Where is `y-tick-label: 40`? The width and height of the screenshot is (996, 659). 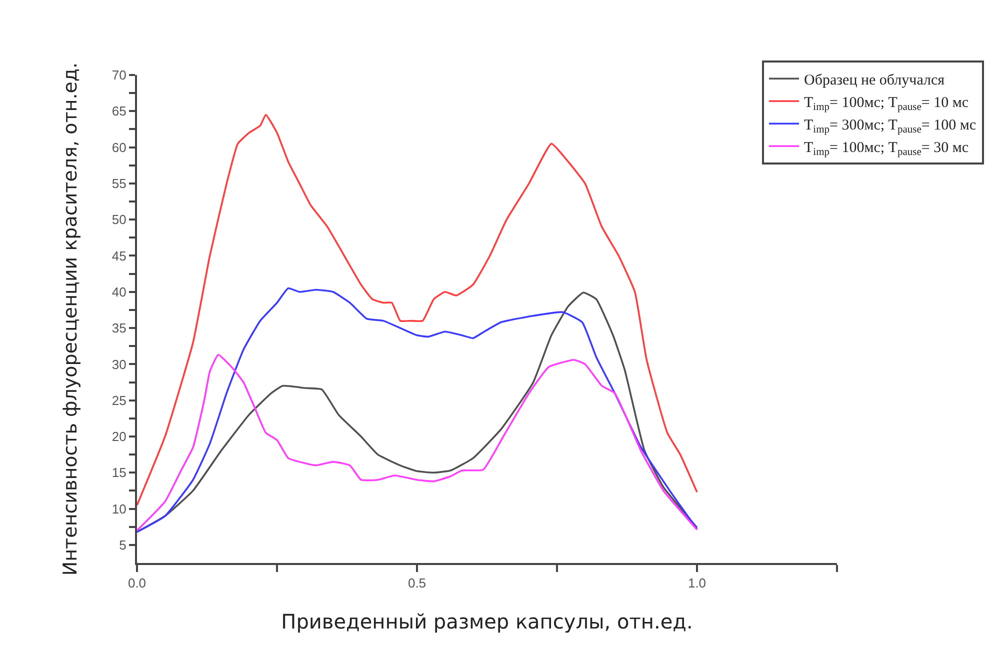 y-tick-label: 40 is located at coordinates (119, 292).